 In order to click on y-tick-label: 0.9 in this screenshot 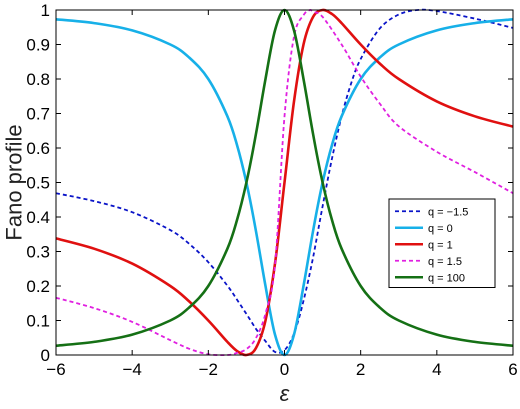, I will do `click(38, 45)`.